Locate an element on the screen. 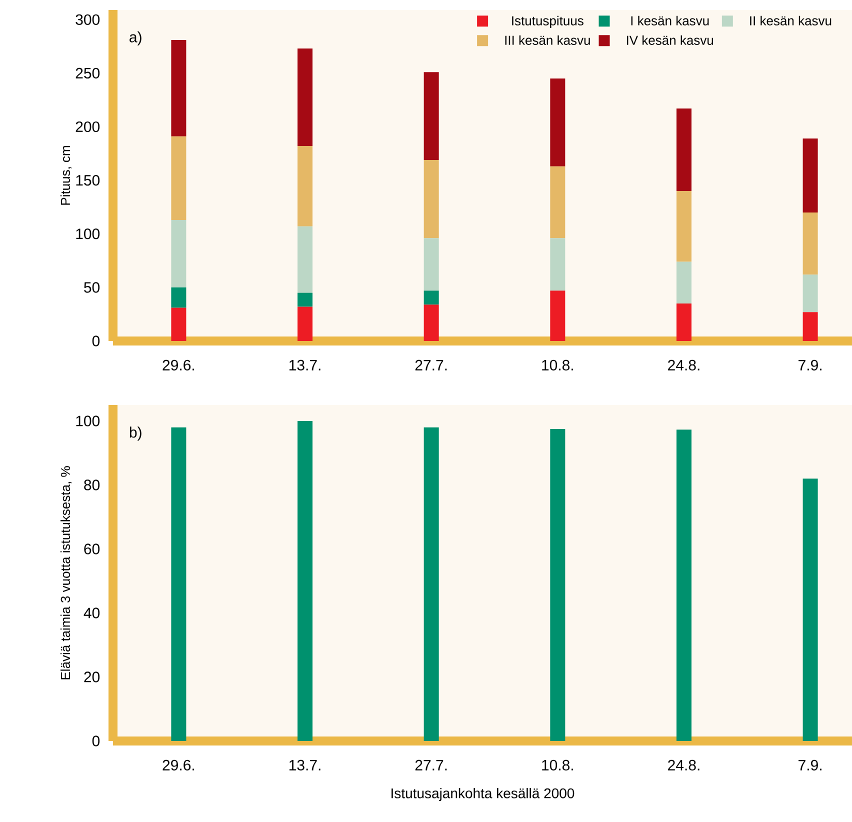 The height and width of the screenshot is (822, 852). y-tick-label: 250 is located at coordinates (88, 73).